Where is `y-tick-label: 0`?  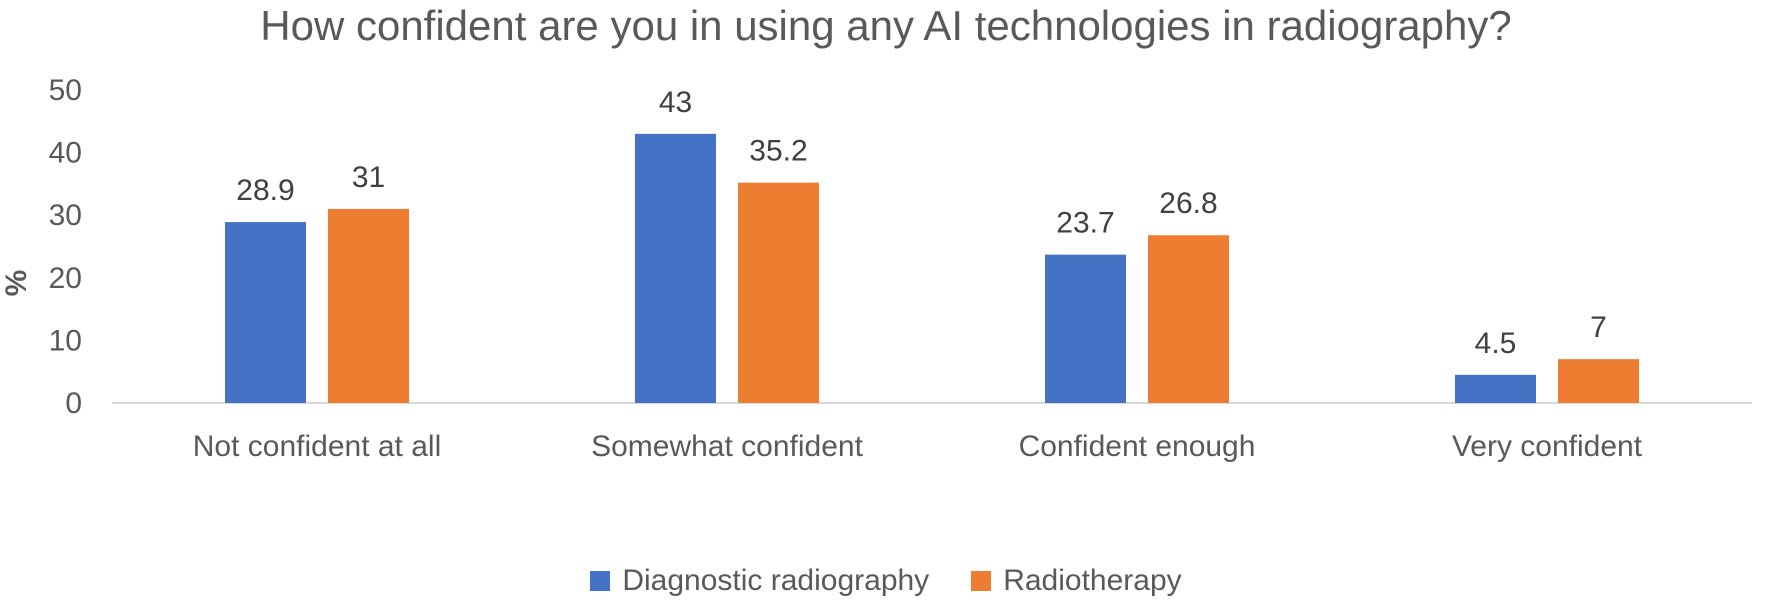
y-tick-label: 0 is located at coordinates (73, 403).